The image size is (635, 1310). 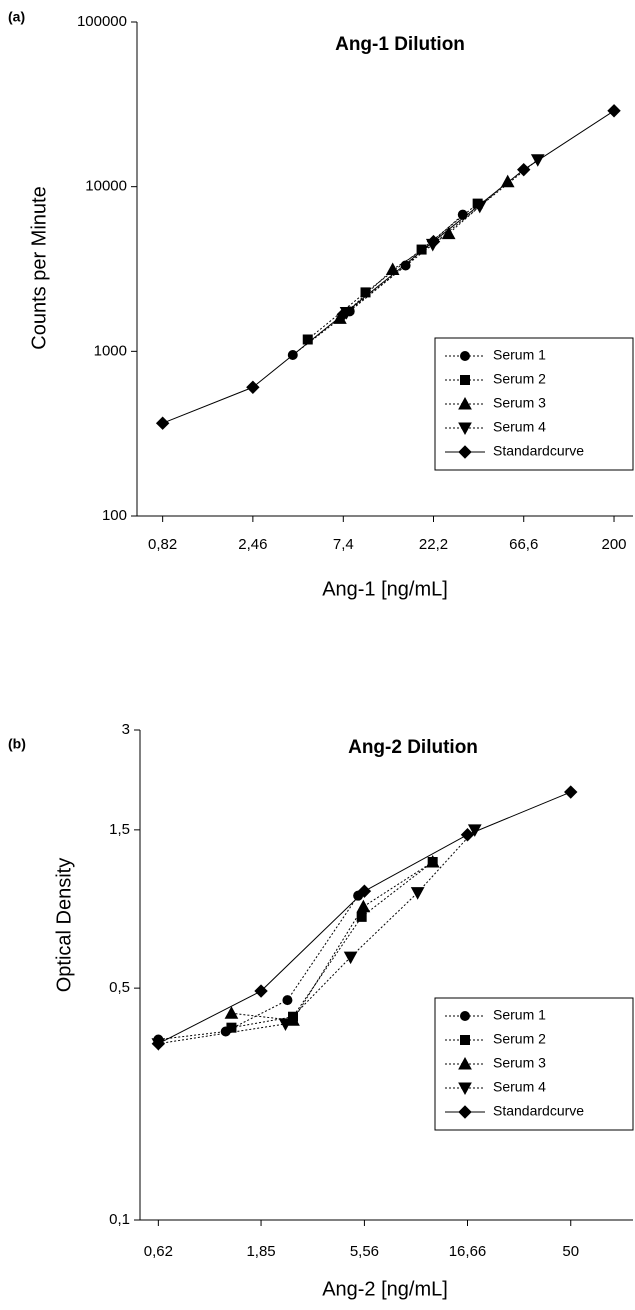 I want to click on y-tick-label: 0,1, so click(x=119, y=1219).